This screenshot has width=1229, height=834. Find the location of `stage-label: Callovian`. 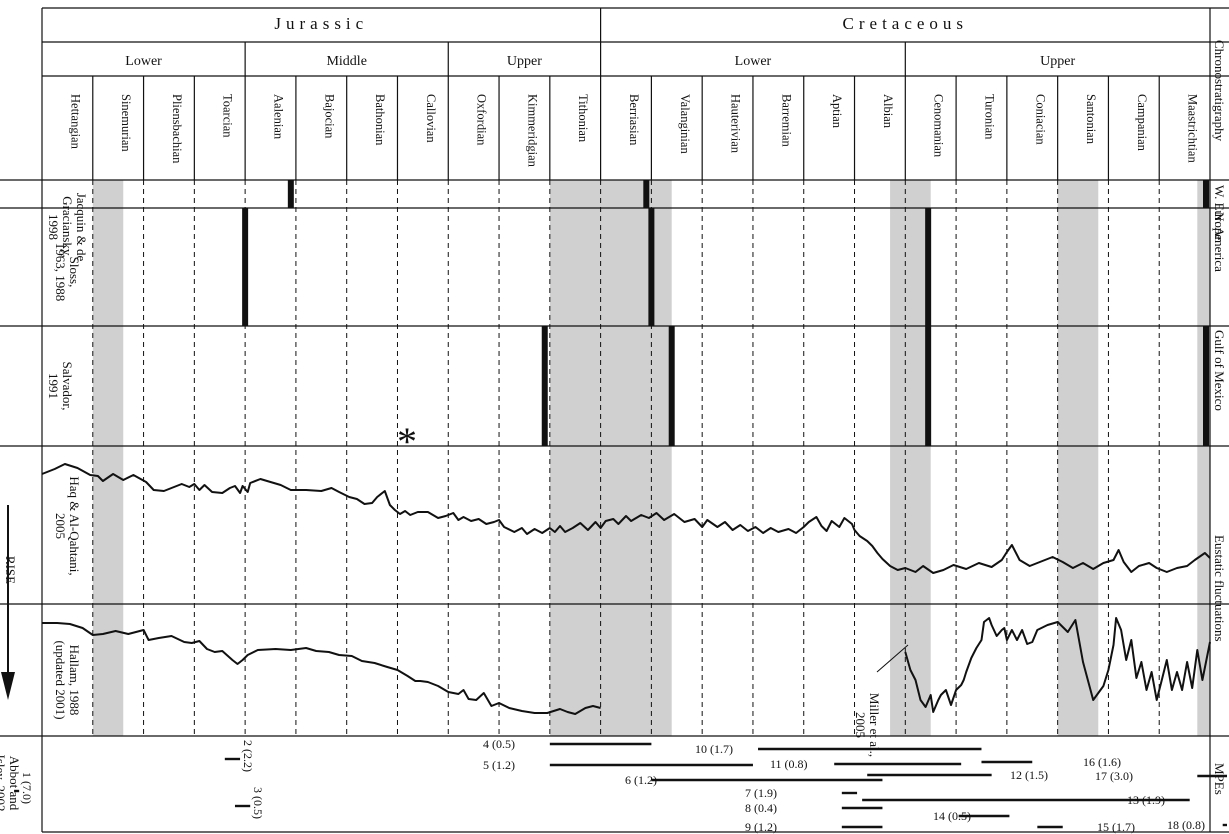

stage-label: Callovian is located at coordinates (431, 118).